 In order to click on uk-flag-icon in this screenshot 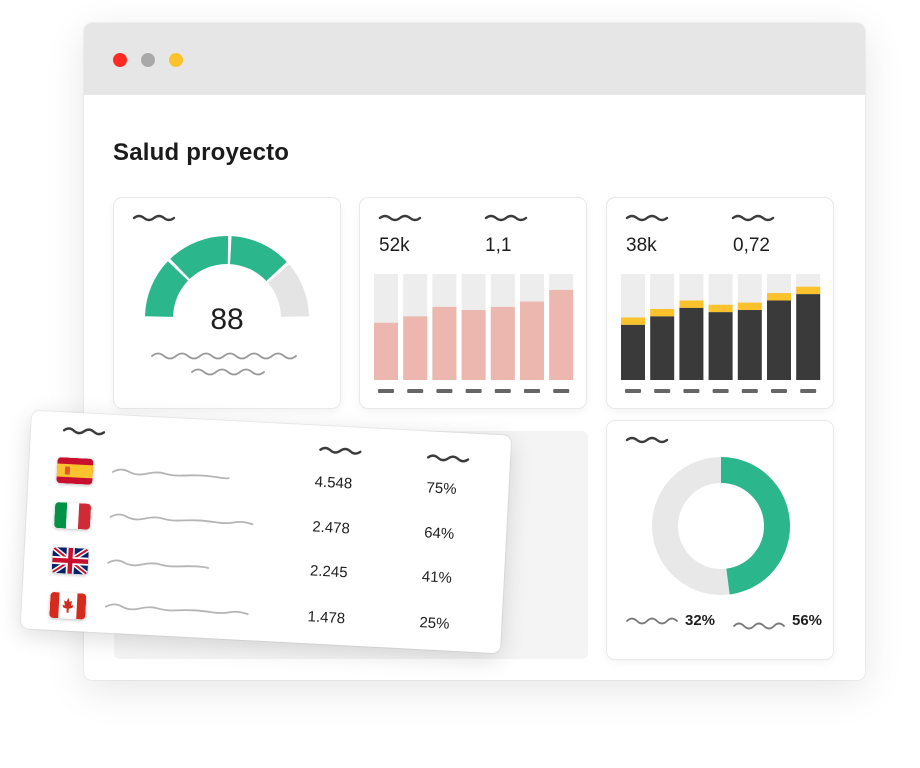, I will do `click(70, 560)`.